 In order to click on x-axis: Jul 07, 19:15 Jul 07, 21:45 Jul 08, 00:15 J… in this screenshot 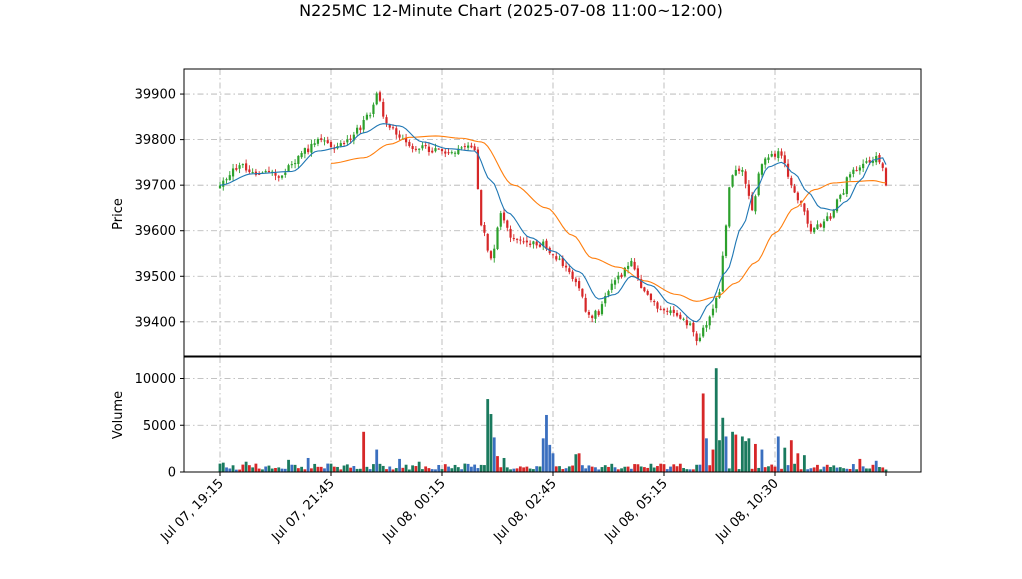, I will do `click(522, 509)`.